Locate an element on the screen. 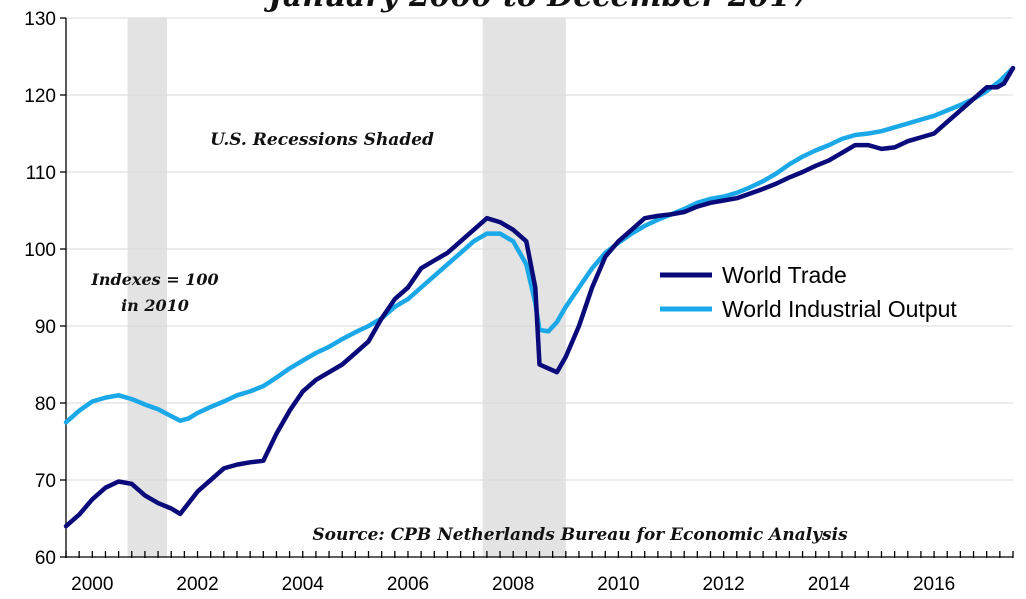 The width and height of the screenshot is (1026, 599). legend-label-world-trade: World Trade is located at coordinates (784, 275).